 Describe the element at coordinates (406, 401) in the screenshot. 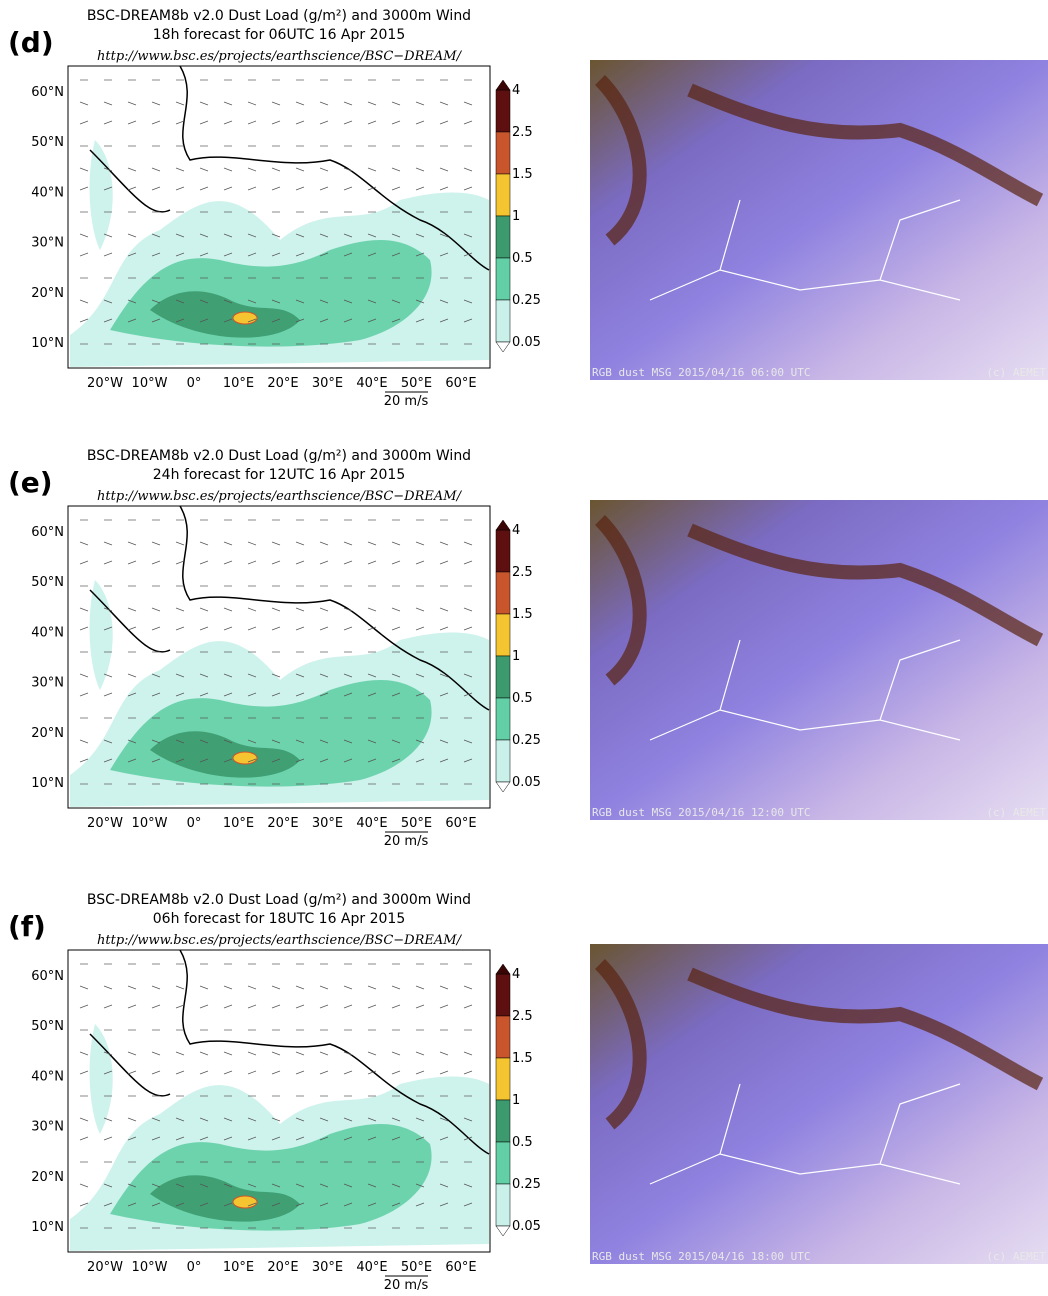

I see `wind-scale-label: 20 m/s` at that location.